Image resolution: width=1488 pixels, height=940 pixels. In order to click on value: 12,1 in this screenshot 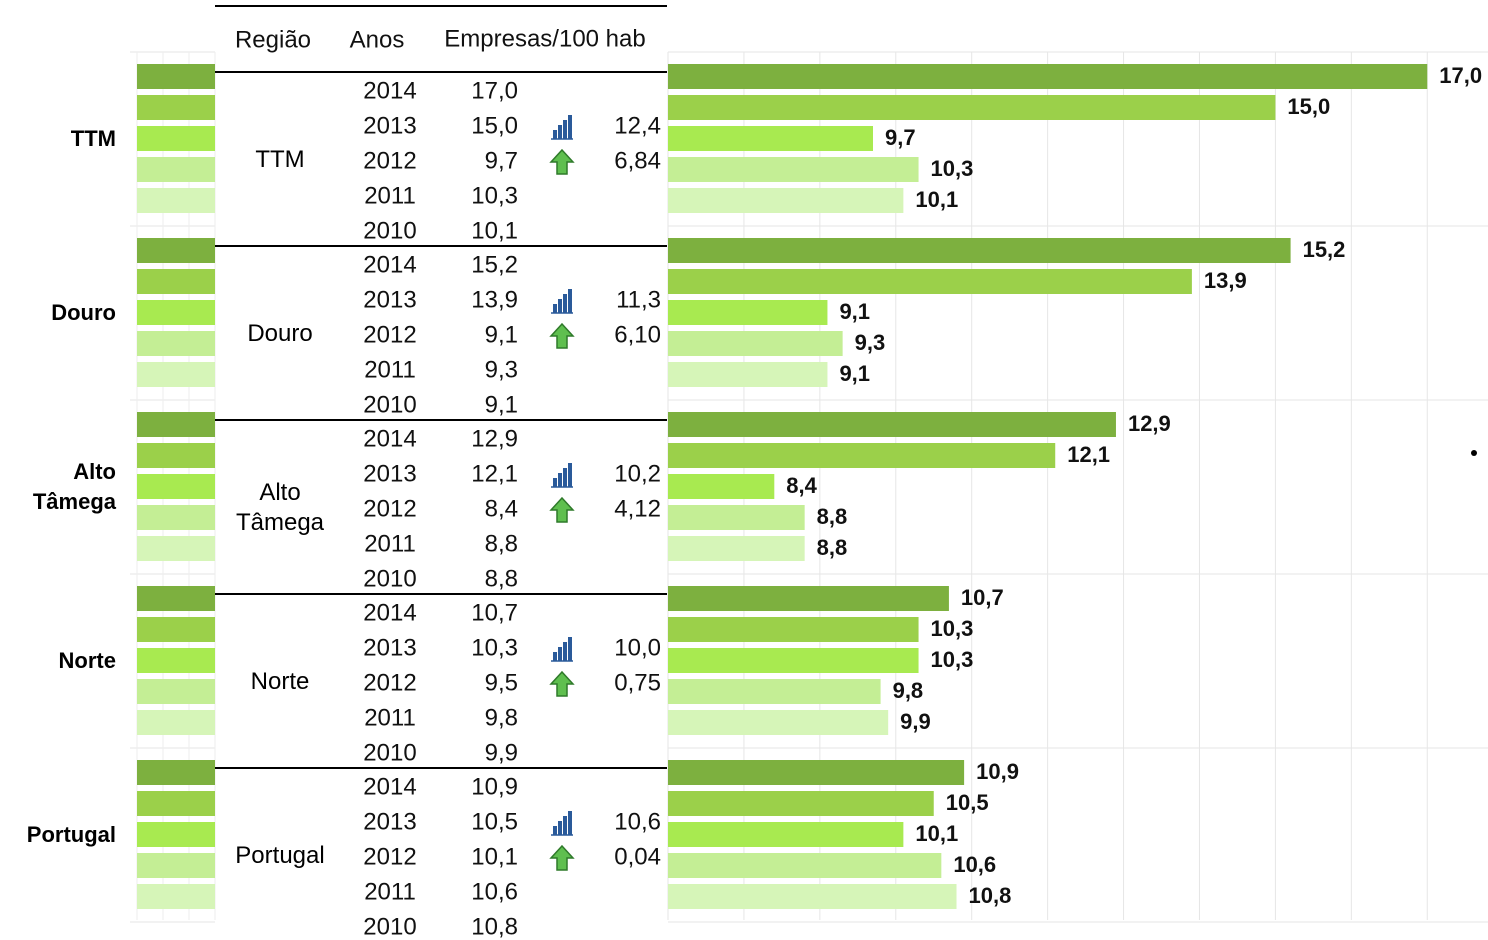, I will do `click(494, 473)`.